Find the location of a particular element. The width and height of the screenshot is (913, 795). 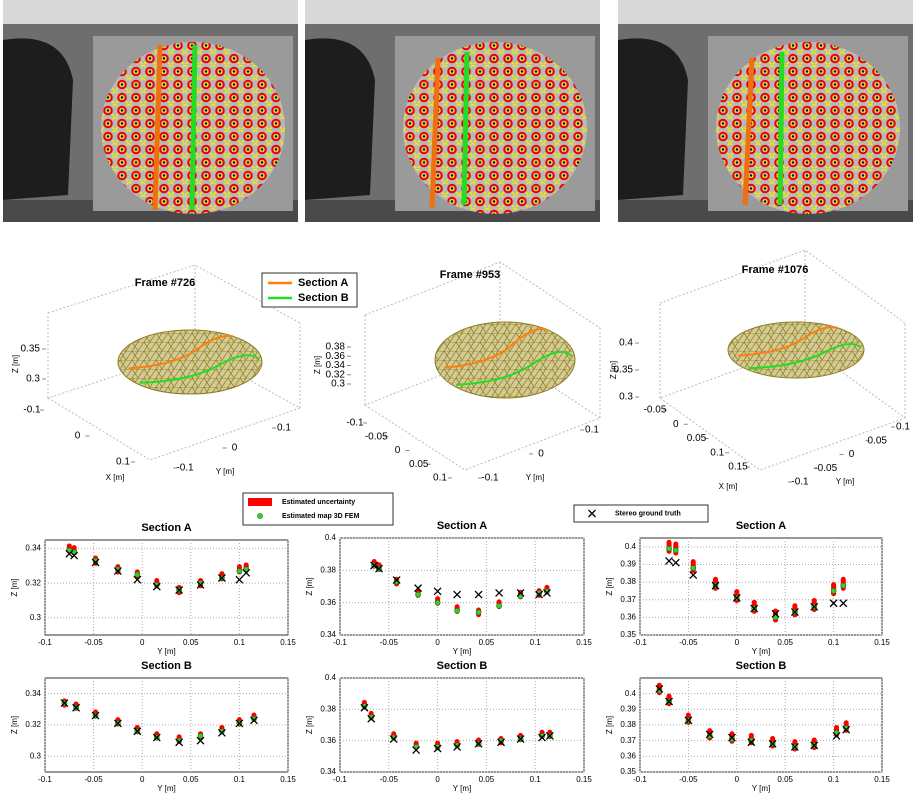

legend-estimates is located at coordinates (318, 509).